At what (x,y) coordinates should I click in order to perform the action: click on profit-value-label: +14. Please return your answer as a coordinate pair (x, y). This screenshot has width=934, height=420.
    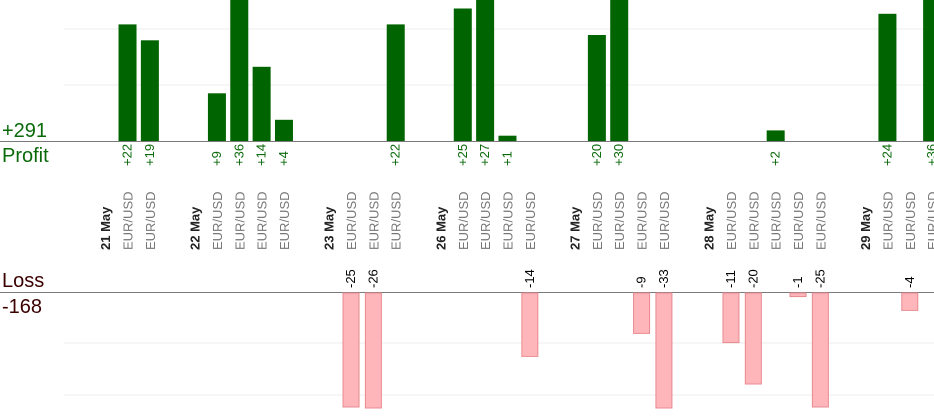
    Looking at the image, I should click on (261, 155).